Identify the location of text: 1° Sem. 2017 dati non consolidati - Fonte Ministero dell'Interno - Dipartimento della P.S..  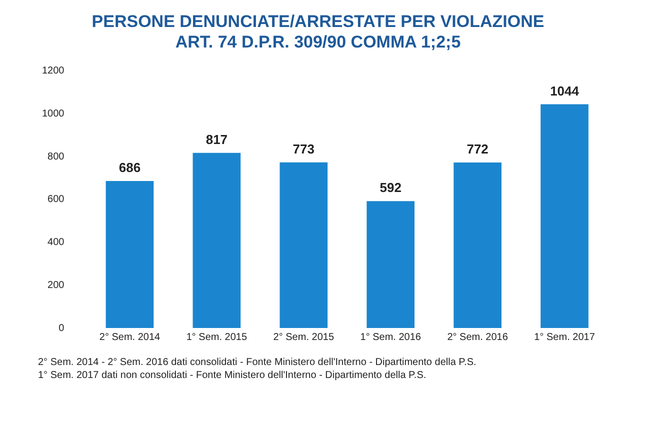
(233, 375).